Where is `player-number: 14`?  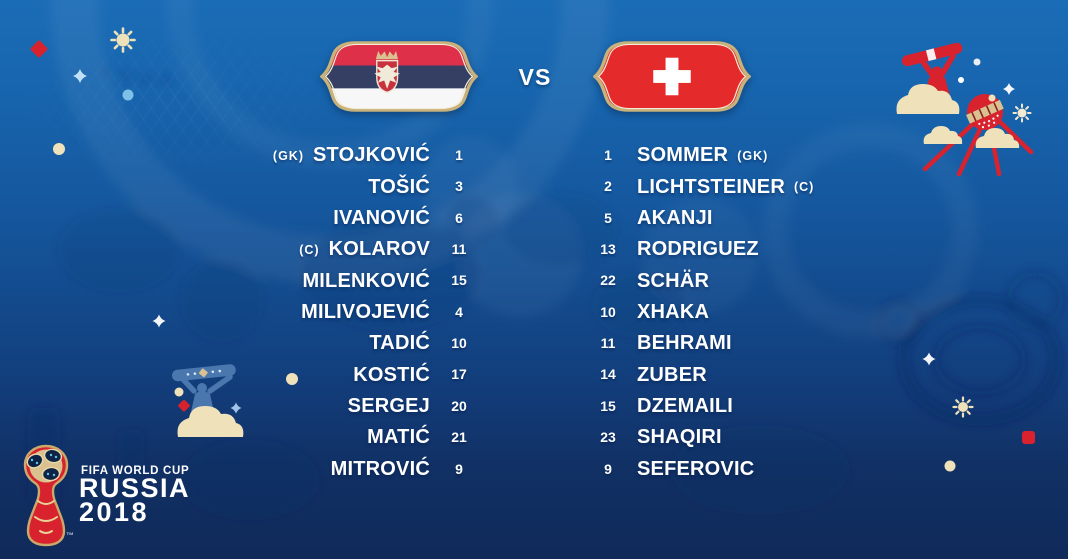 player-number: 14 is located at coordinates (608, 374).